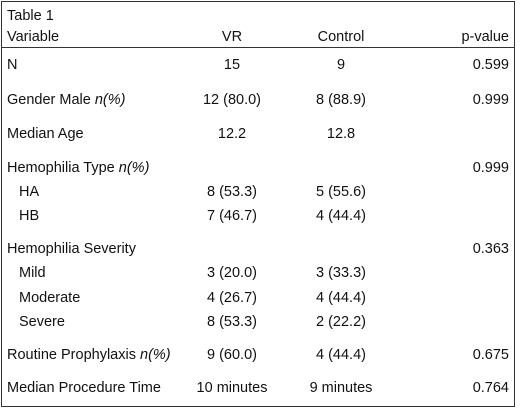 The image size is (520, 411). What do you see at coordinates (258, 134) in the screenshot?
I see `table-row: Median Age 12.2 12.8` at bounding box center [258, 134].